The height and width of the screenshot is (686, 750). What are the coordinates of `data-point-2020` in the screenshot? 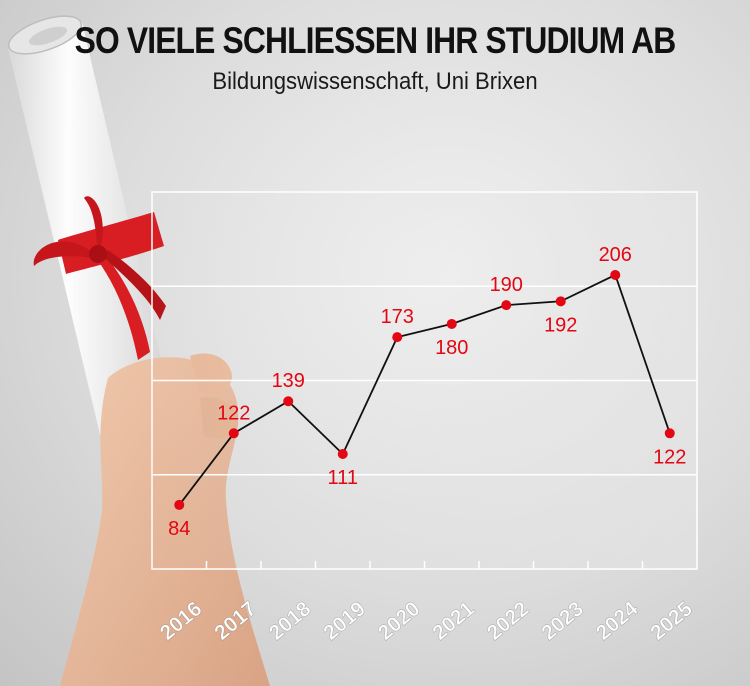 It's located at (397, 337).